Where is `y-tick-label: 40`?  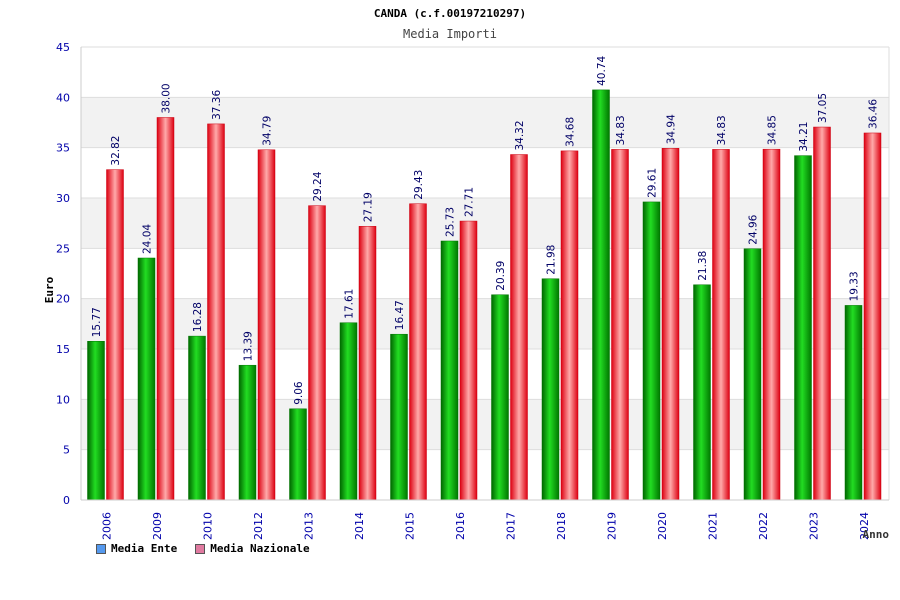
y-tick-label: 40 is located at coordinates (63, 97).